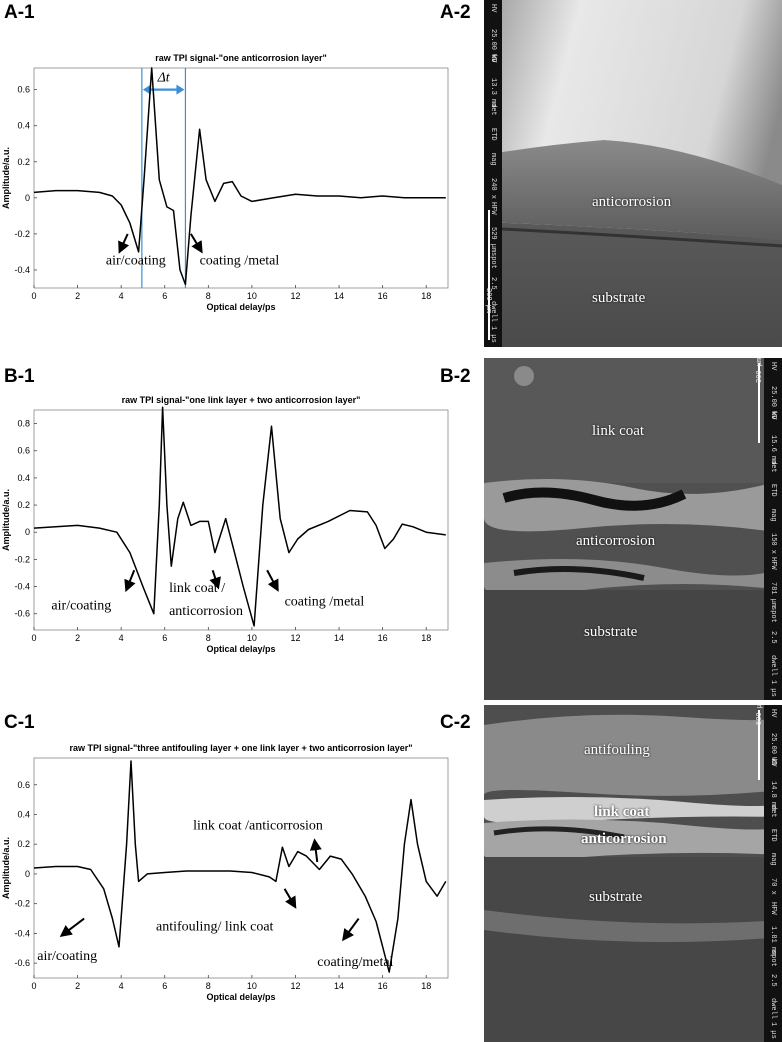 The width and height of the screenshot is (782, 1042). What do you see at coordinates (773, 615) in the screenshot?
I see `sem-databar-text: spot` at bounding box center [773, 615].